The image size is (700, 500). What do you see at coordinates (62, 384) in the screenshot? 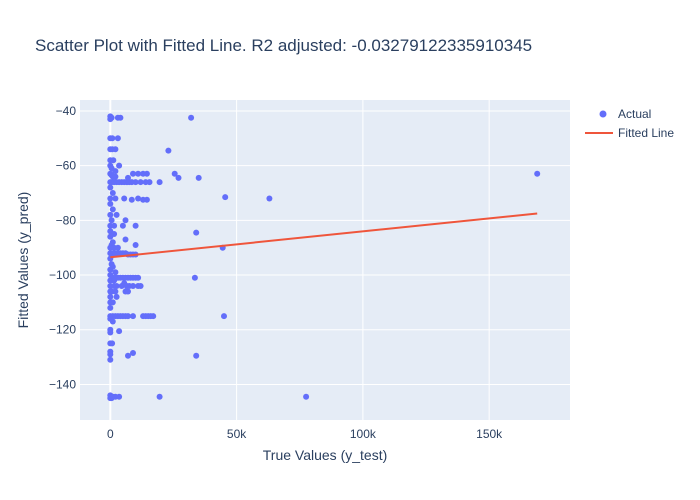
I see `y-tick-label: −140` at bounding box center [62, 384].